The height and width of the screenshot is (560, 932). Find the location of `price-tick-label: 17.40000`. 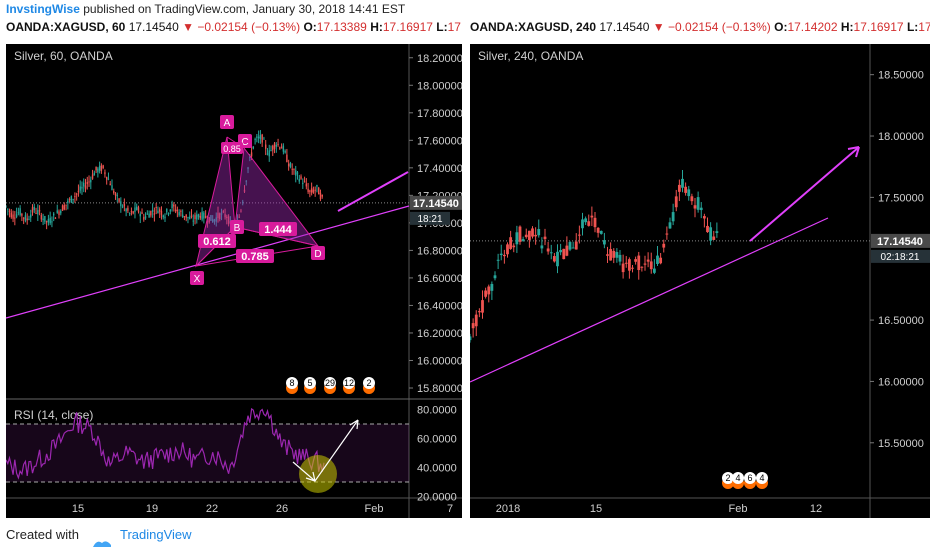

price-tick-label: 17.40000 is located at coordinates (439, 169).